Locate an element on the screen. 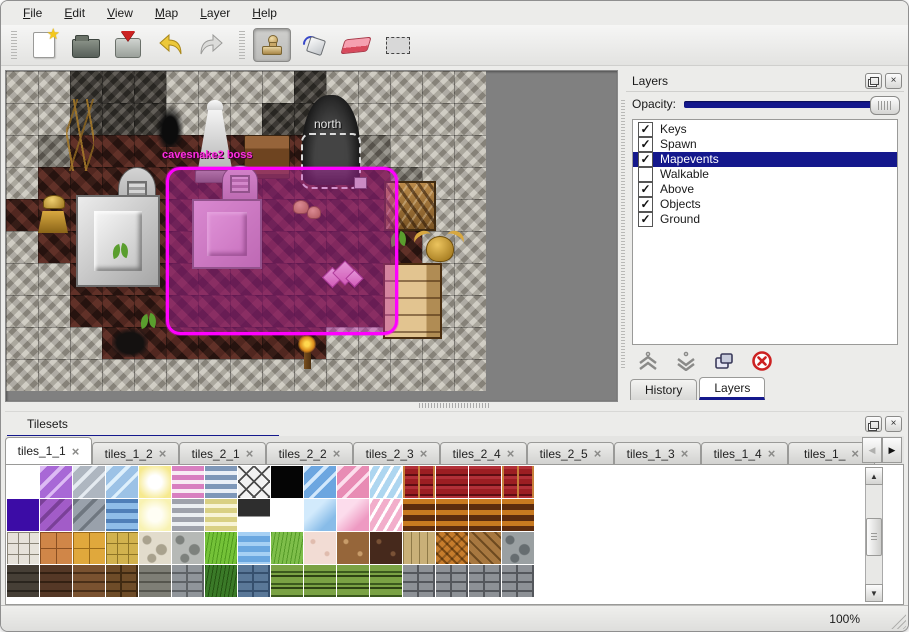  scroll-up-button: ▲ is located at coordinates (874, 476).